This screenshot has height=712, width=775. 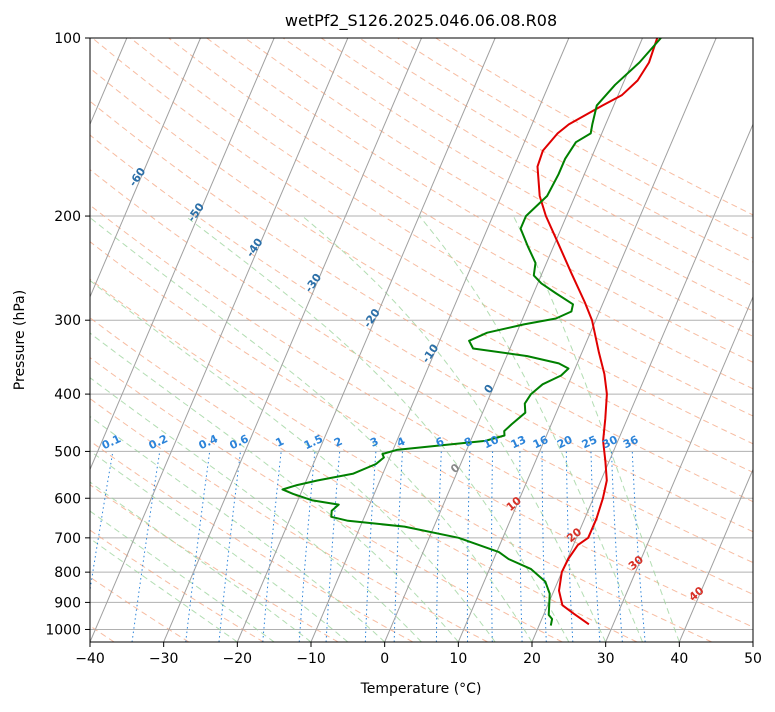 What do you see at coordinates (598, 331) in the screenshot?
I see `temperature-profile-line` at bounding box center [598, 331].